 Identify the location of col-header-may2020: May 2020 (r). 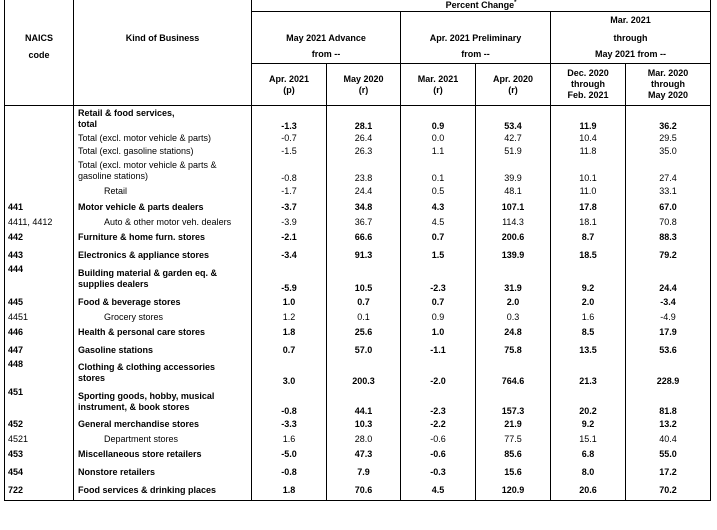
(363, 85).